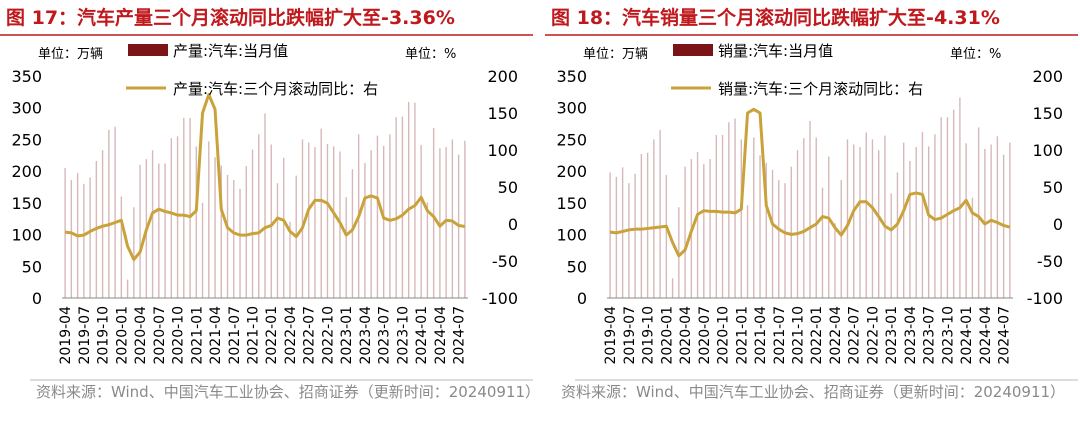 The height and width of the screenshot is (429, 1080). What do you see at coordinates (1050, 261) in the screenshot?
I see `y2-tick-label: -50` at bounding box center [1050, 261].